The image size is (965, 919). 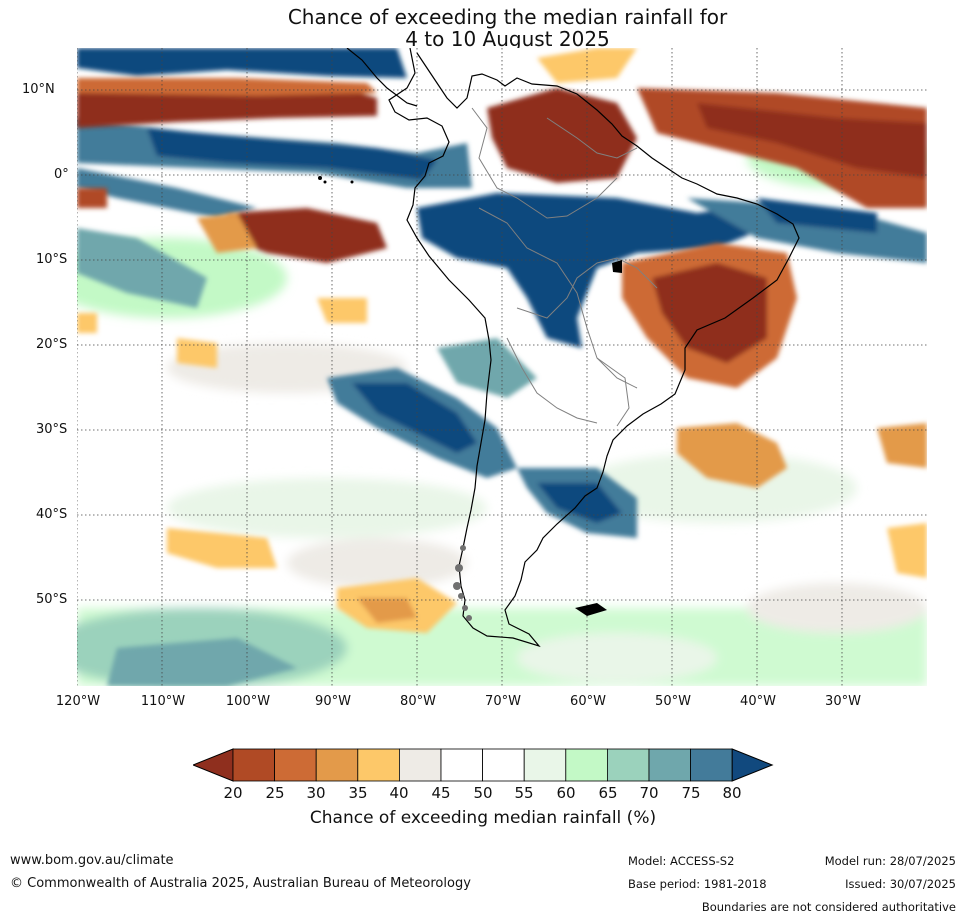 What do you see at coordinates (483, 818) in the screenshot?
I see `colorbar-label: Chance of exceeding median rainfall (%)` at bounding box center [483, 818].